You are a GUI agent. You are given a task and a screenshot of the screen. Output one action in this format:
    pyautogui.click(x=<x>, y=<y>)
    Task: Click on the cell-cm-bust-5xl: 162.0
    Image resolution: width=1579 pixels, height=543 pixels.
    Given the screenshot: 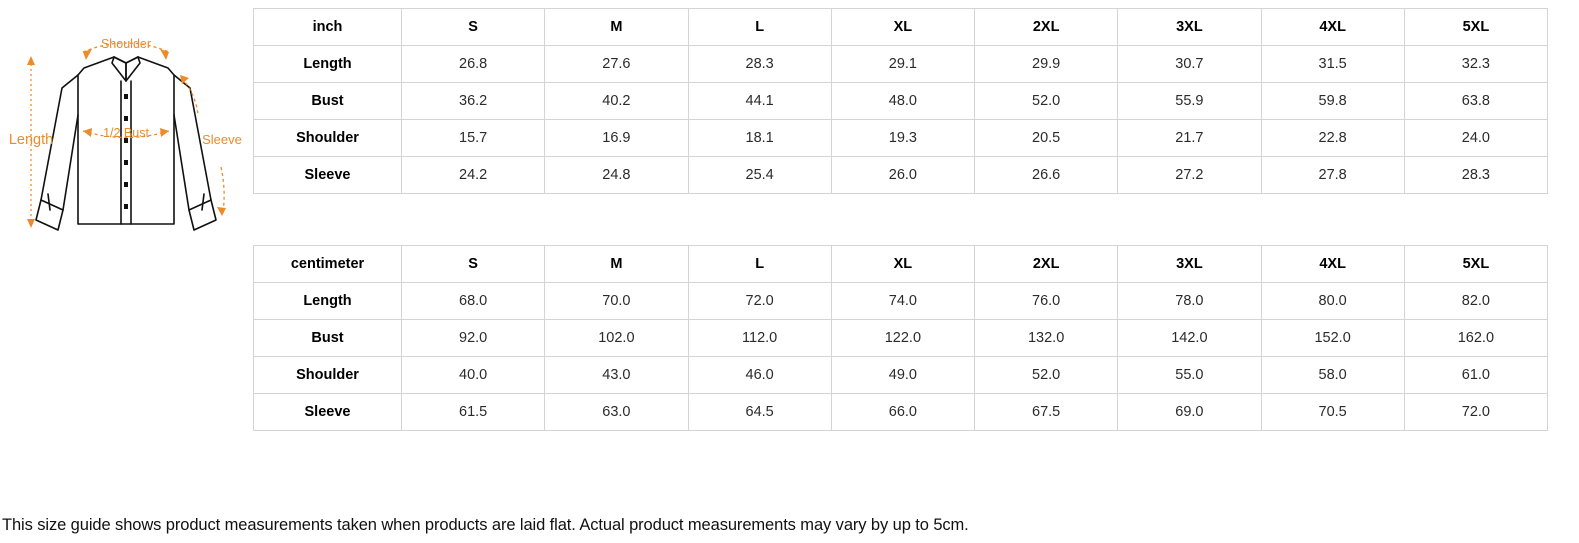 What is the action you would take?
    pyautogui.click(x=1476, y=338)
    